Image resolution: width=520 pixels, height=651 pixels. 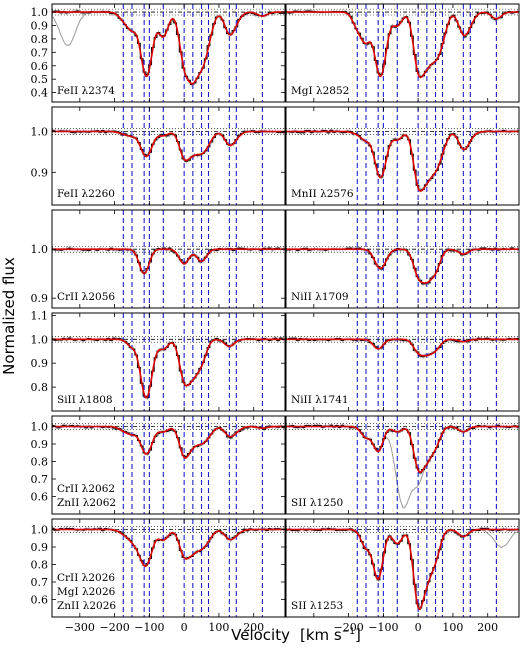 What do you see at coordinates (321, 635) in the screenshot?
I see `x-axis-unit: [km s` at bounding box center [321, 635].